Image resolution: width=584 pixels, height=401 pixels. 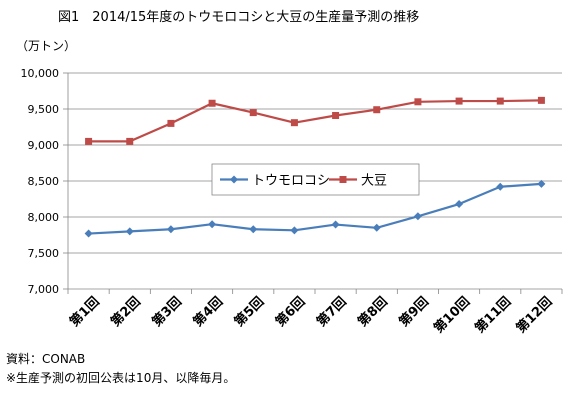 What do you see at coordinates (374, 181) in the screenshot?
I see `legend-label: 大豆` at bounding box center [374, 181].